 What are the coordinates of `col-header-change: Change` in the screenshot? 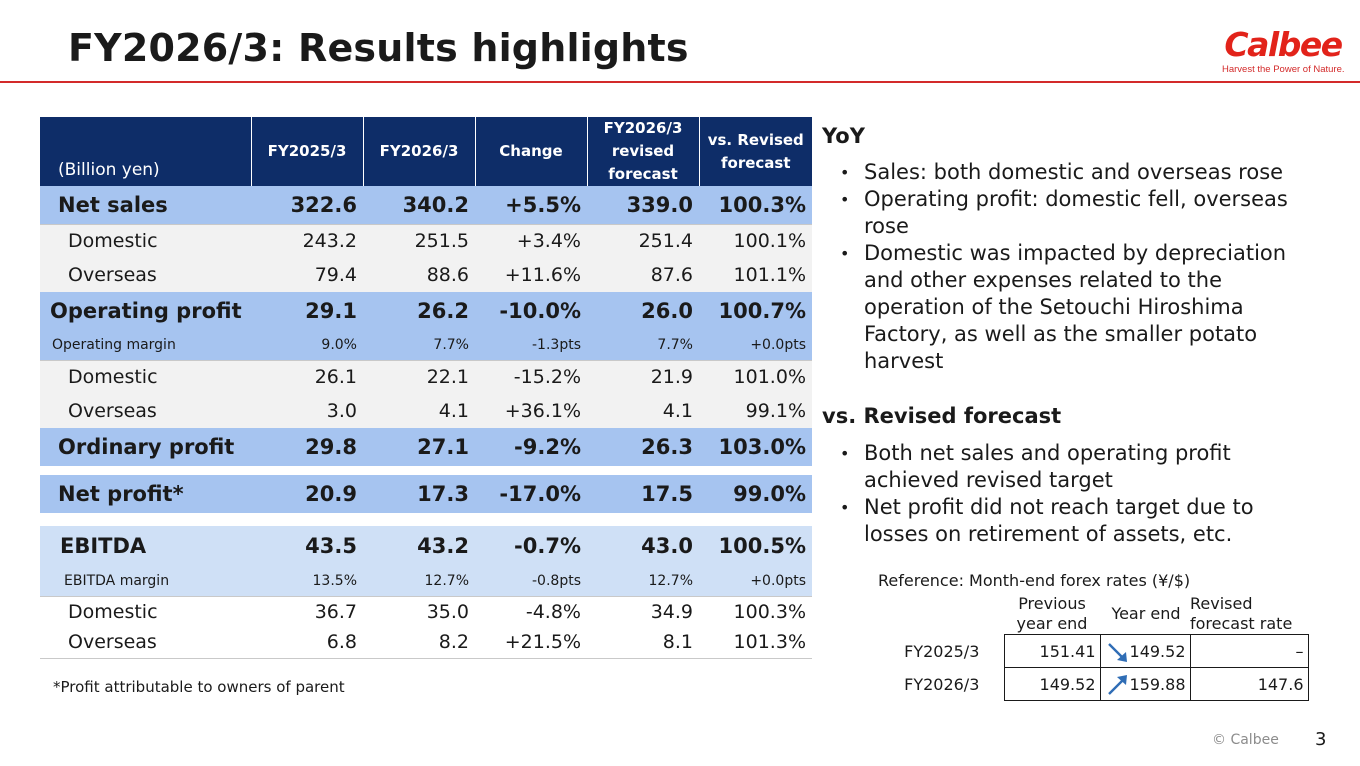 It's located at (531, 151).